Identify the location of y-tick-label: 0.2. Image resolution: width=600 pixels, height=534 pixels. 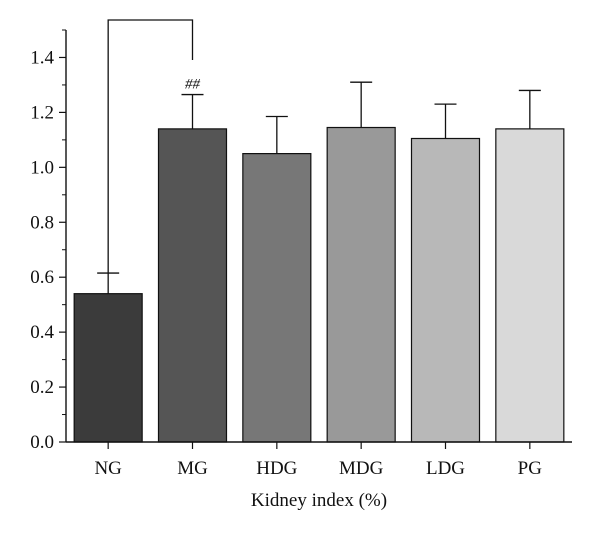
(42, 387).